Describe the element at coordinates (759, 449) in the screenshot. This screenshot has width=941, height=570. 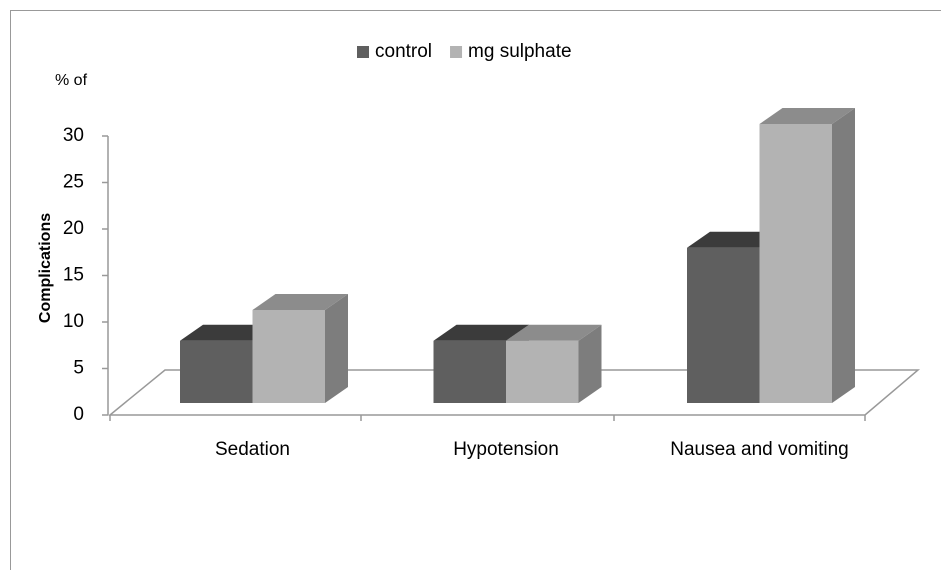
I see `x-tick-label: Nausea and vomiting` at that location.